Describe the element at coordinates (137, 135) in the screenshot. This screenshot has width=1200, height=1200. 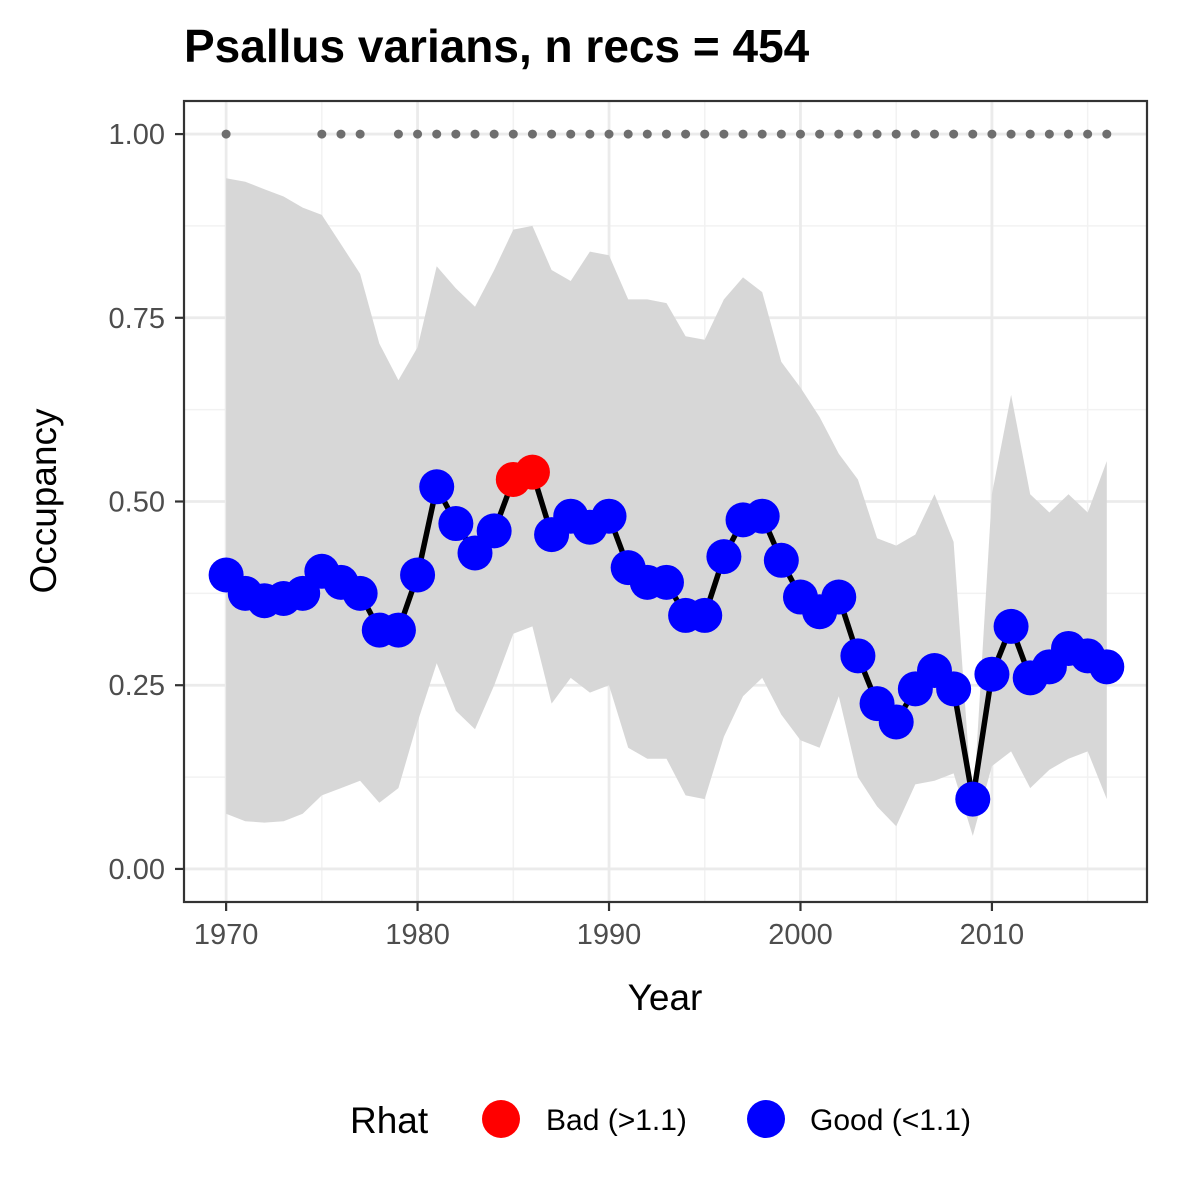
I see `y-tick-label: 1.00` at that location.